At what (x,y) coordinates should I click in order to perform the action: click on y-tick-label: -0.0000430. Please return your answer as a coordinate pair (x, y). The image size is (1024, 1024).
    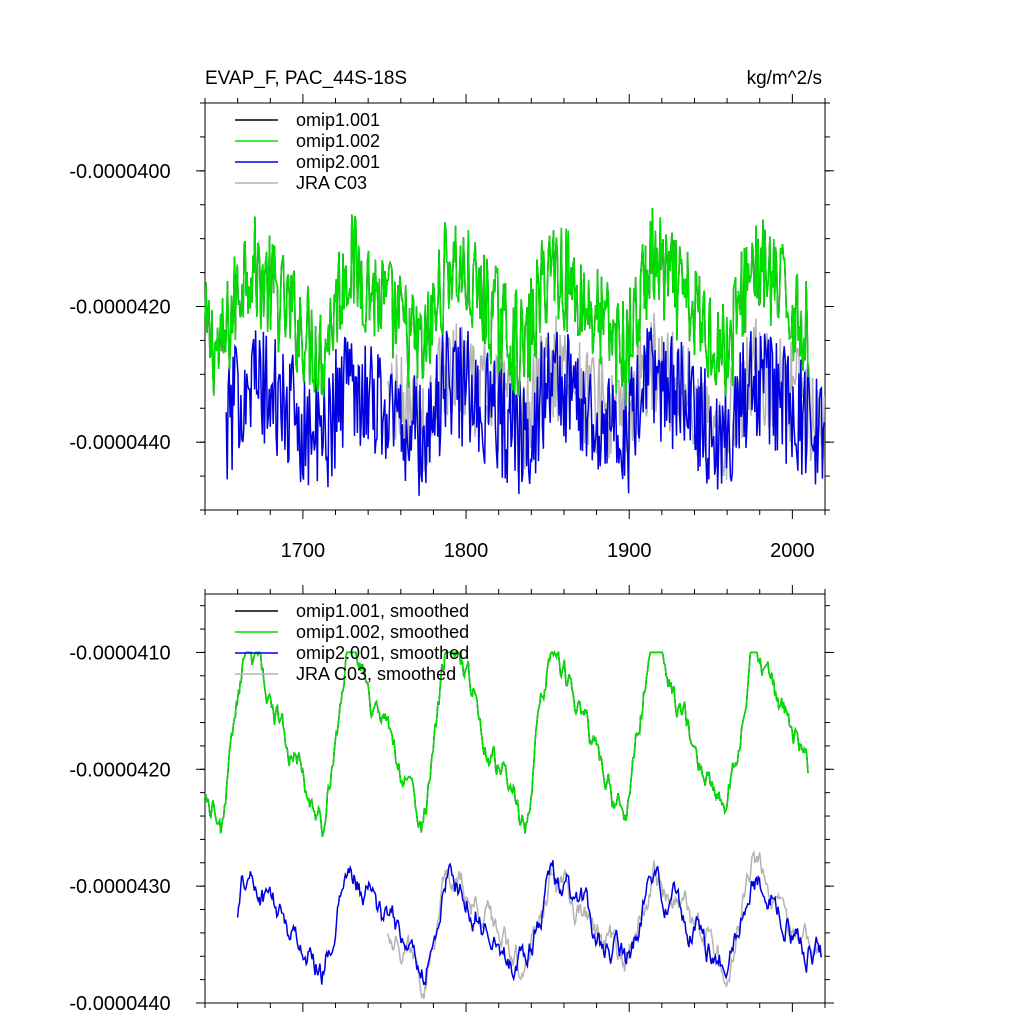
    Looking at the image, I should click on (119, 887).